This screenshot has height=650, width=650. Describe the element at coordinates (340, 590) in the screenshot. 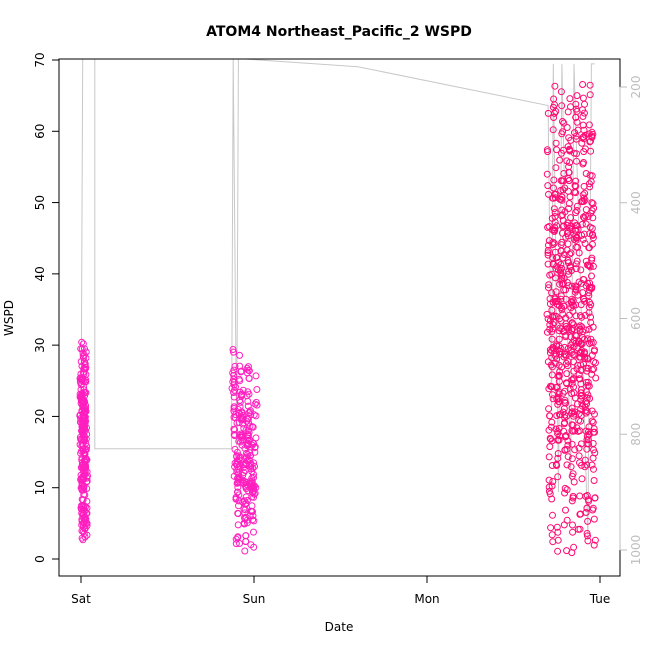

I see `x-axis: Sat Sun Mon Tue` at that location.